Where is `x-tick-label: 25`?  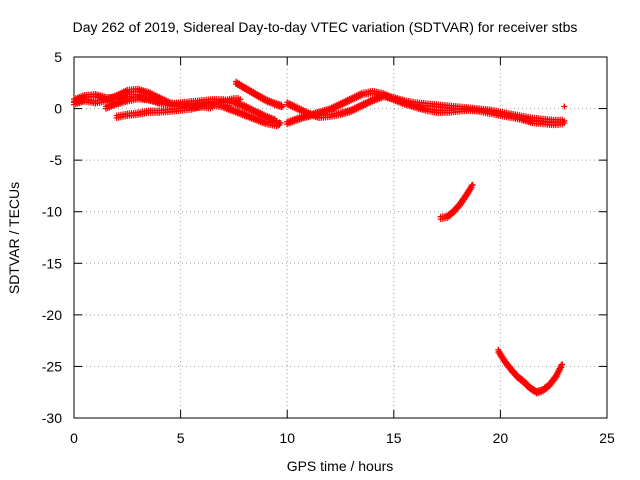 x-tick-label: 25 is located at coordinates (607, 438).